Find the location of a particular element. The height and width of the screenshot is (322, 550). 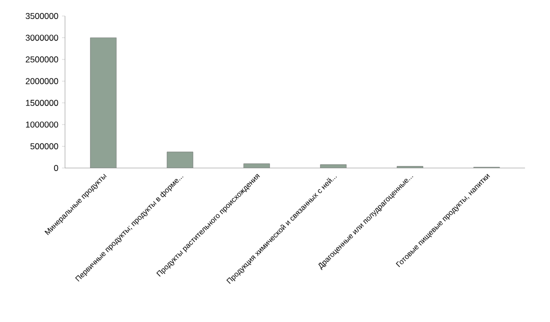

y-tick-label: 2500000 is located at coordinates (42, 59).